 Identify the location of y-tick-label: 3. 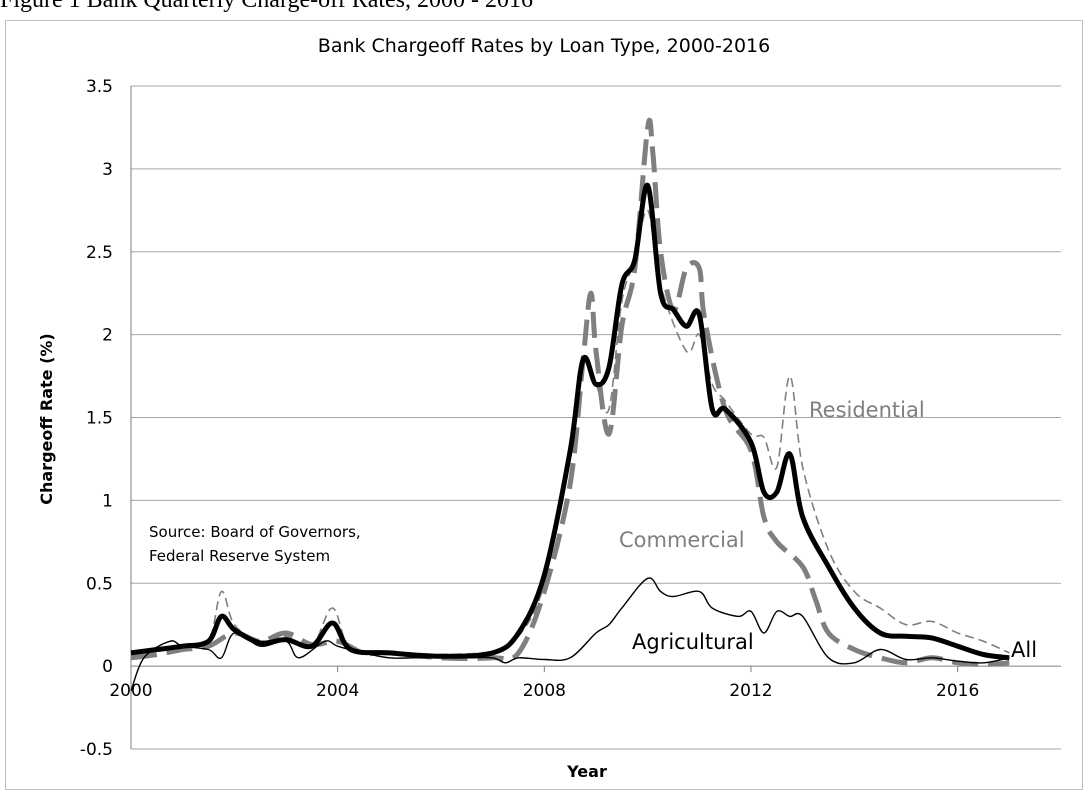
(107, 170).